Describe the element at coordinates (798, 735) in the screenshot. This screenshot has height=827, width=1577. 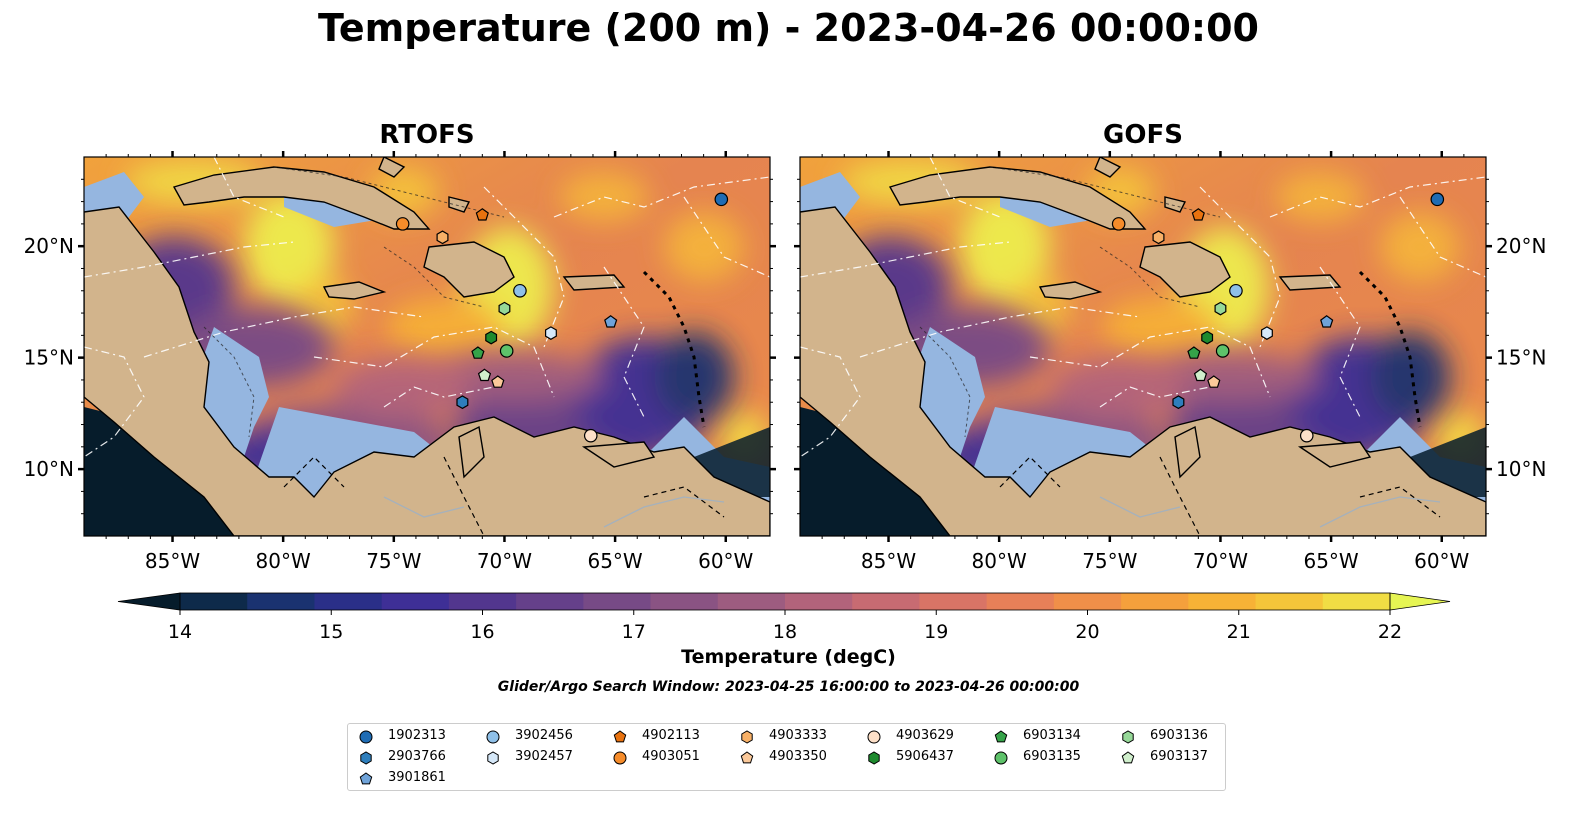
I see `legend-label: 4903333` at that location.